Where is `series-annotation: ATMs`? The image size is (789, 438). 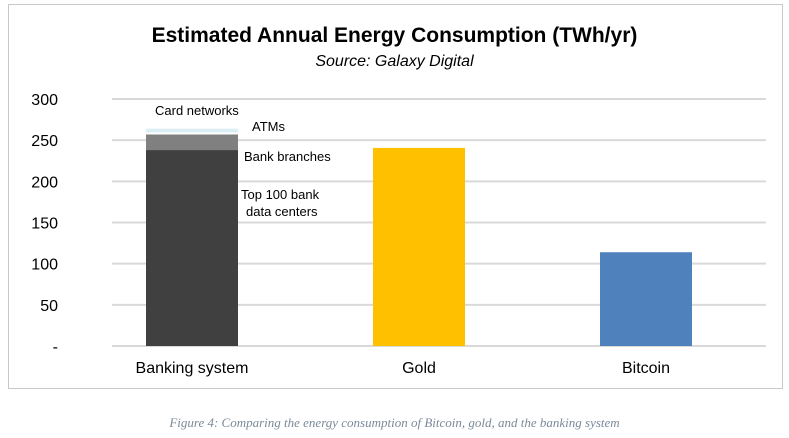
series-annotation: ATMs is located at coordinates (268, 126).